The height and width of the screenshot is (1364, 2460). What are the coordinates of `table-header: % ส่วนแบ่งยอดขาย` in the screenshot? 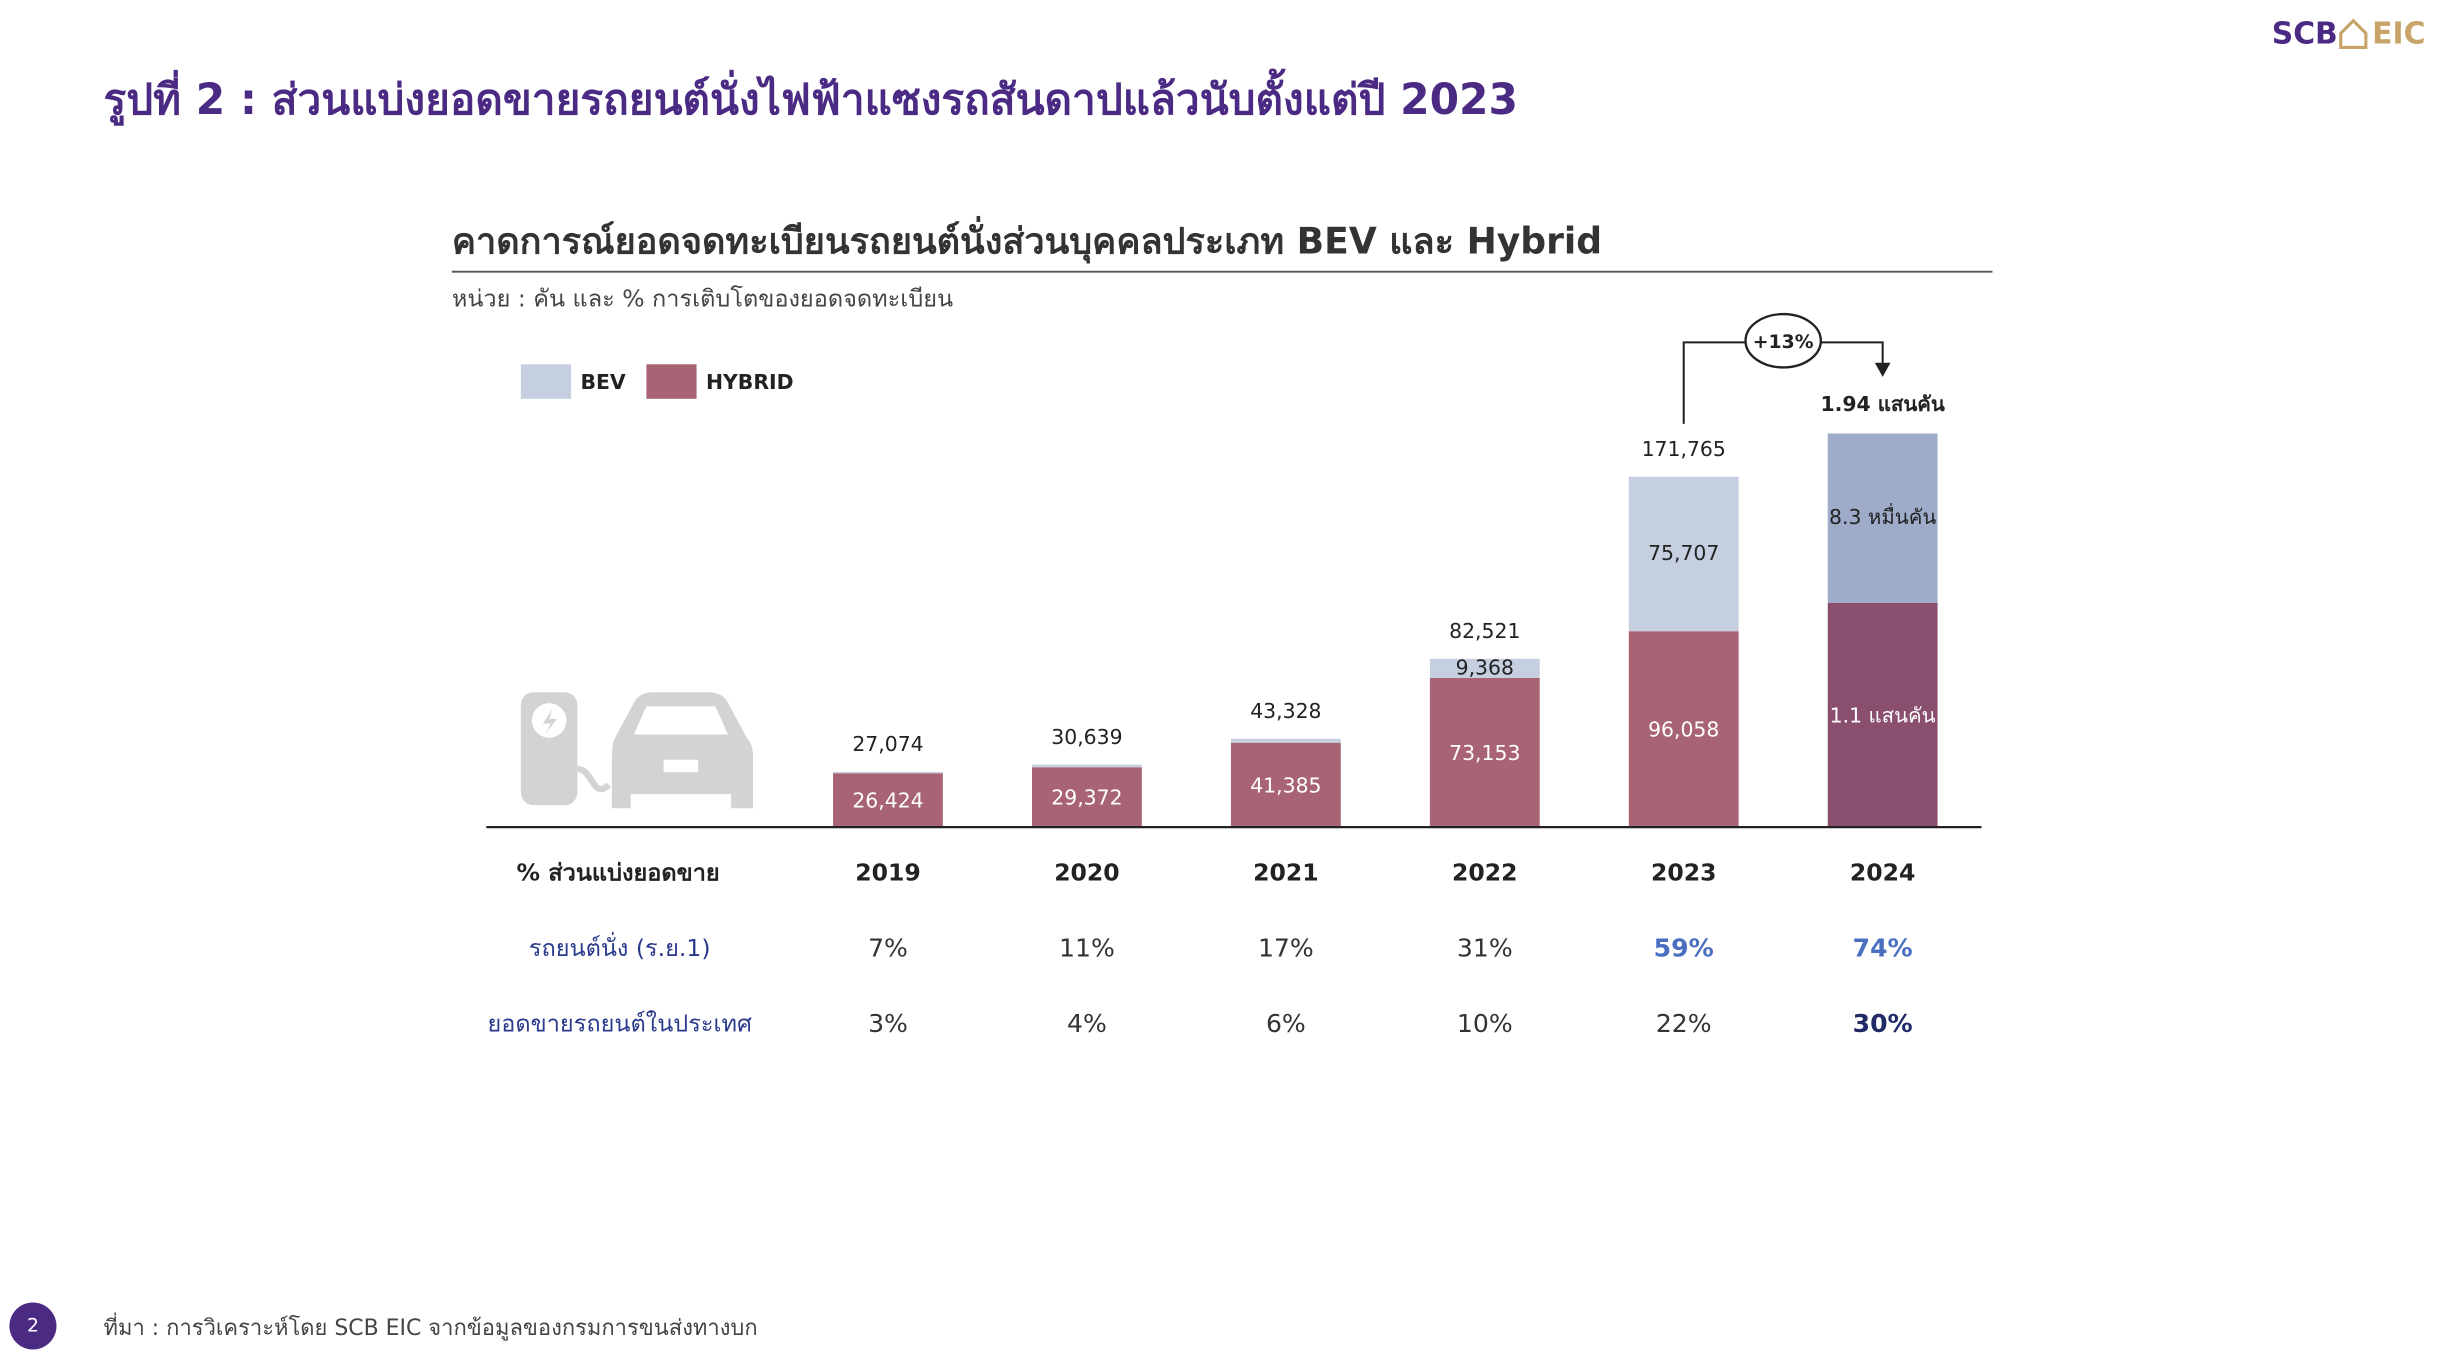 It's located at (618, 873).